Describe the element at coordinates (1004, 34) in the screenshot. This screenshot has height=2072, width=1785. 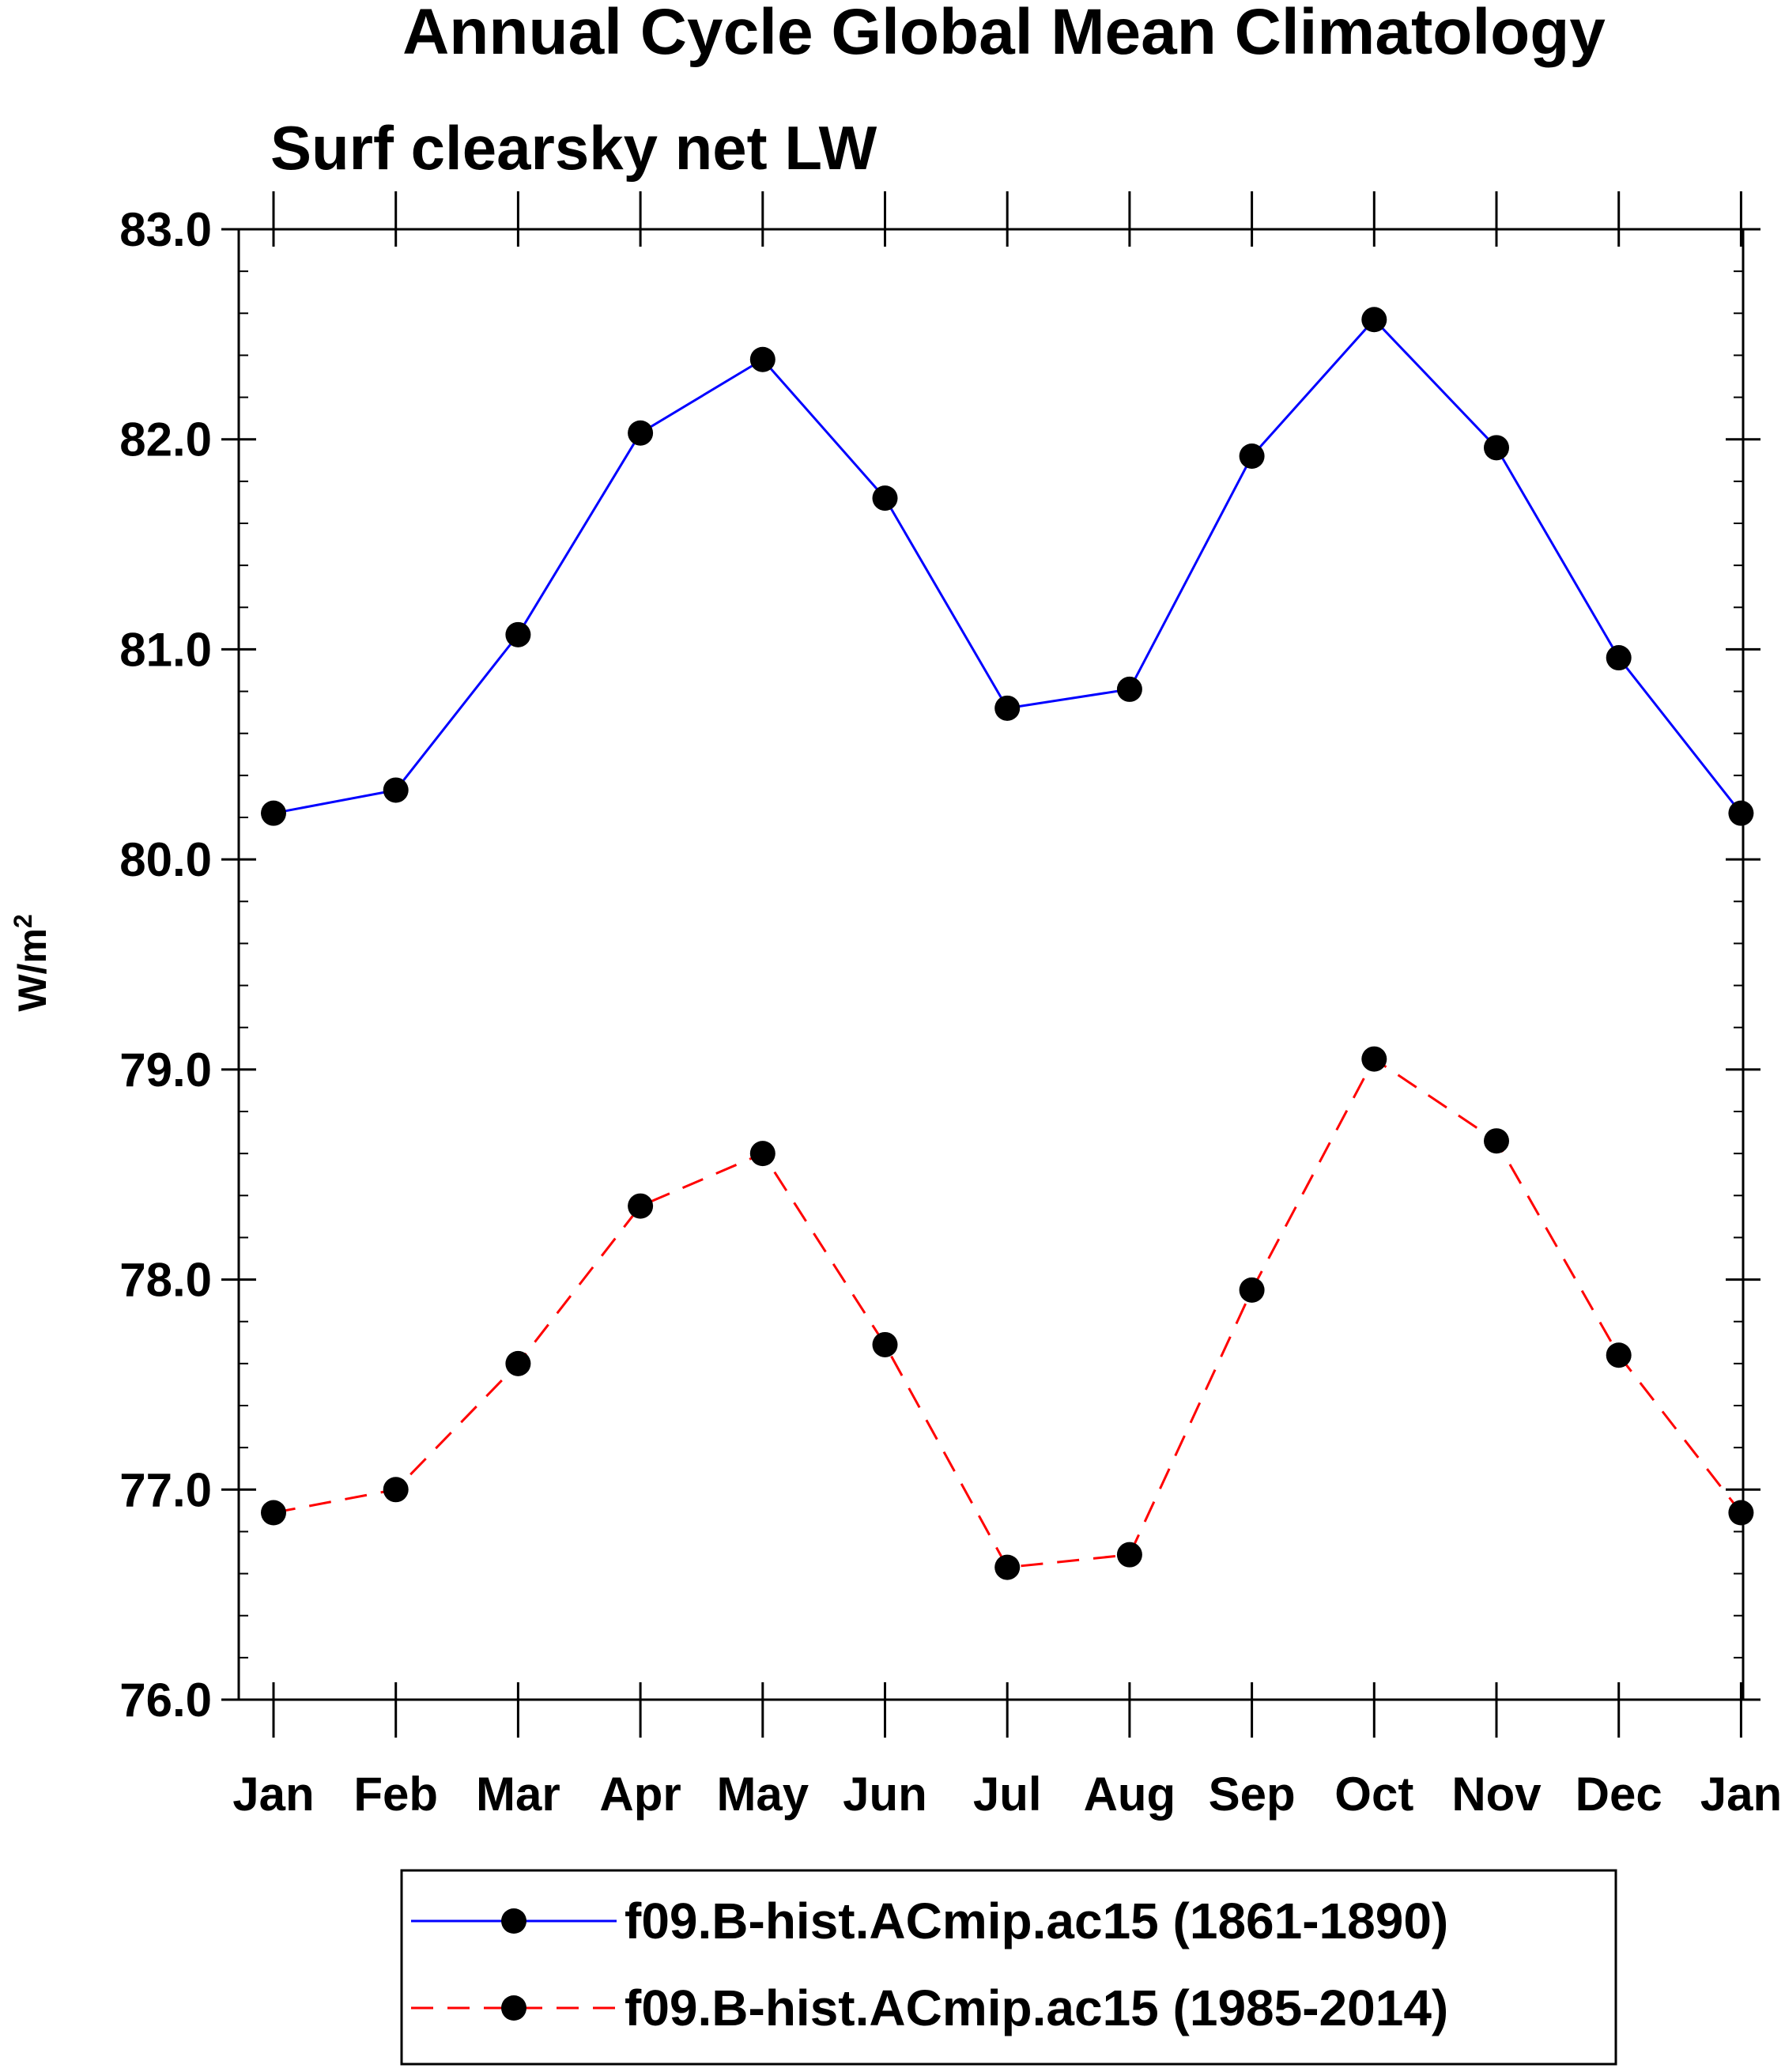
I see `chart-title: Annual Cycle Global Mean Climatology` at that location.